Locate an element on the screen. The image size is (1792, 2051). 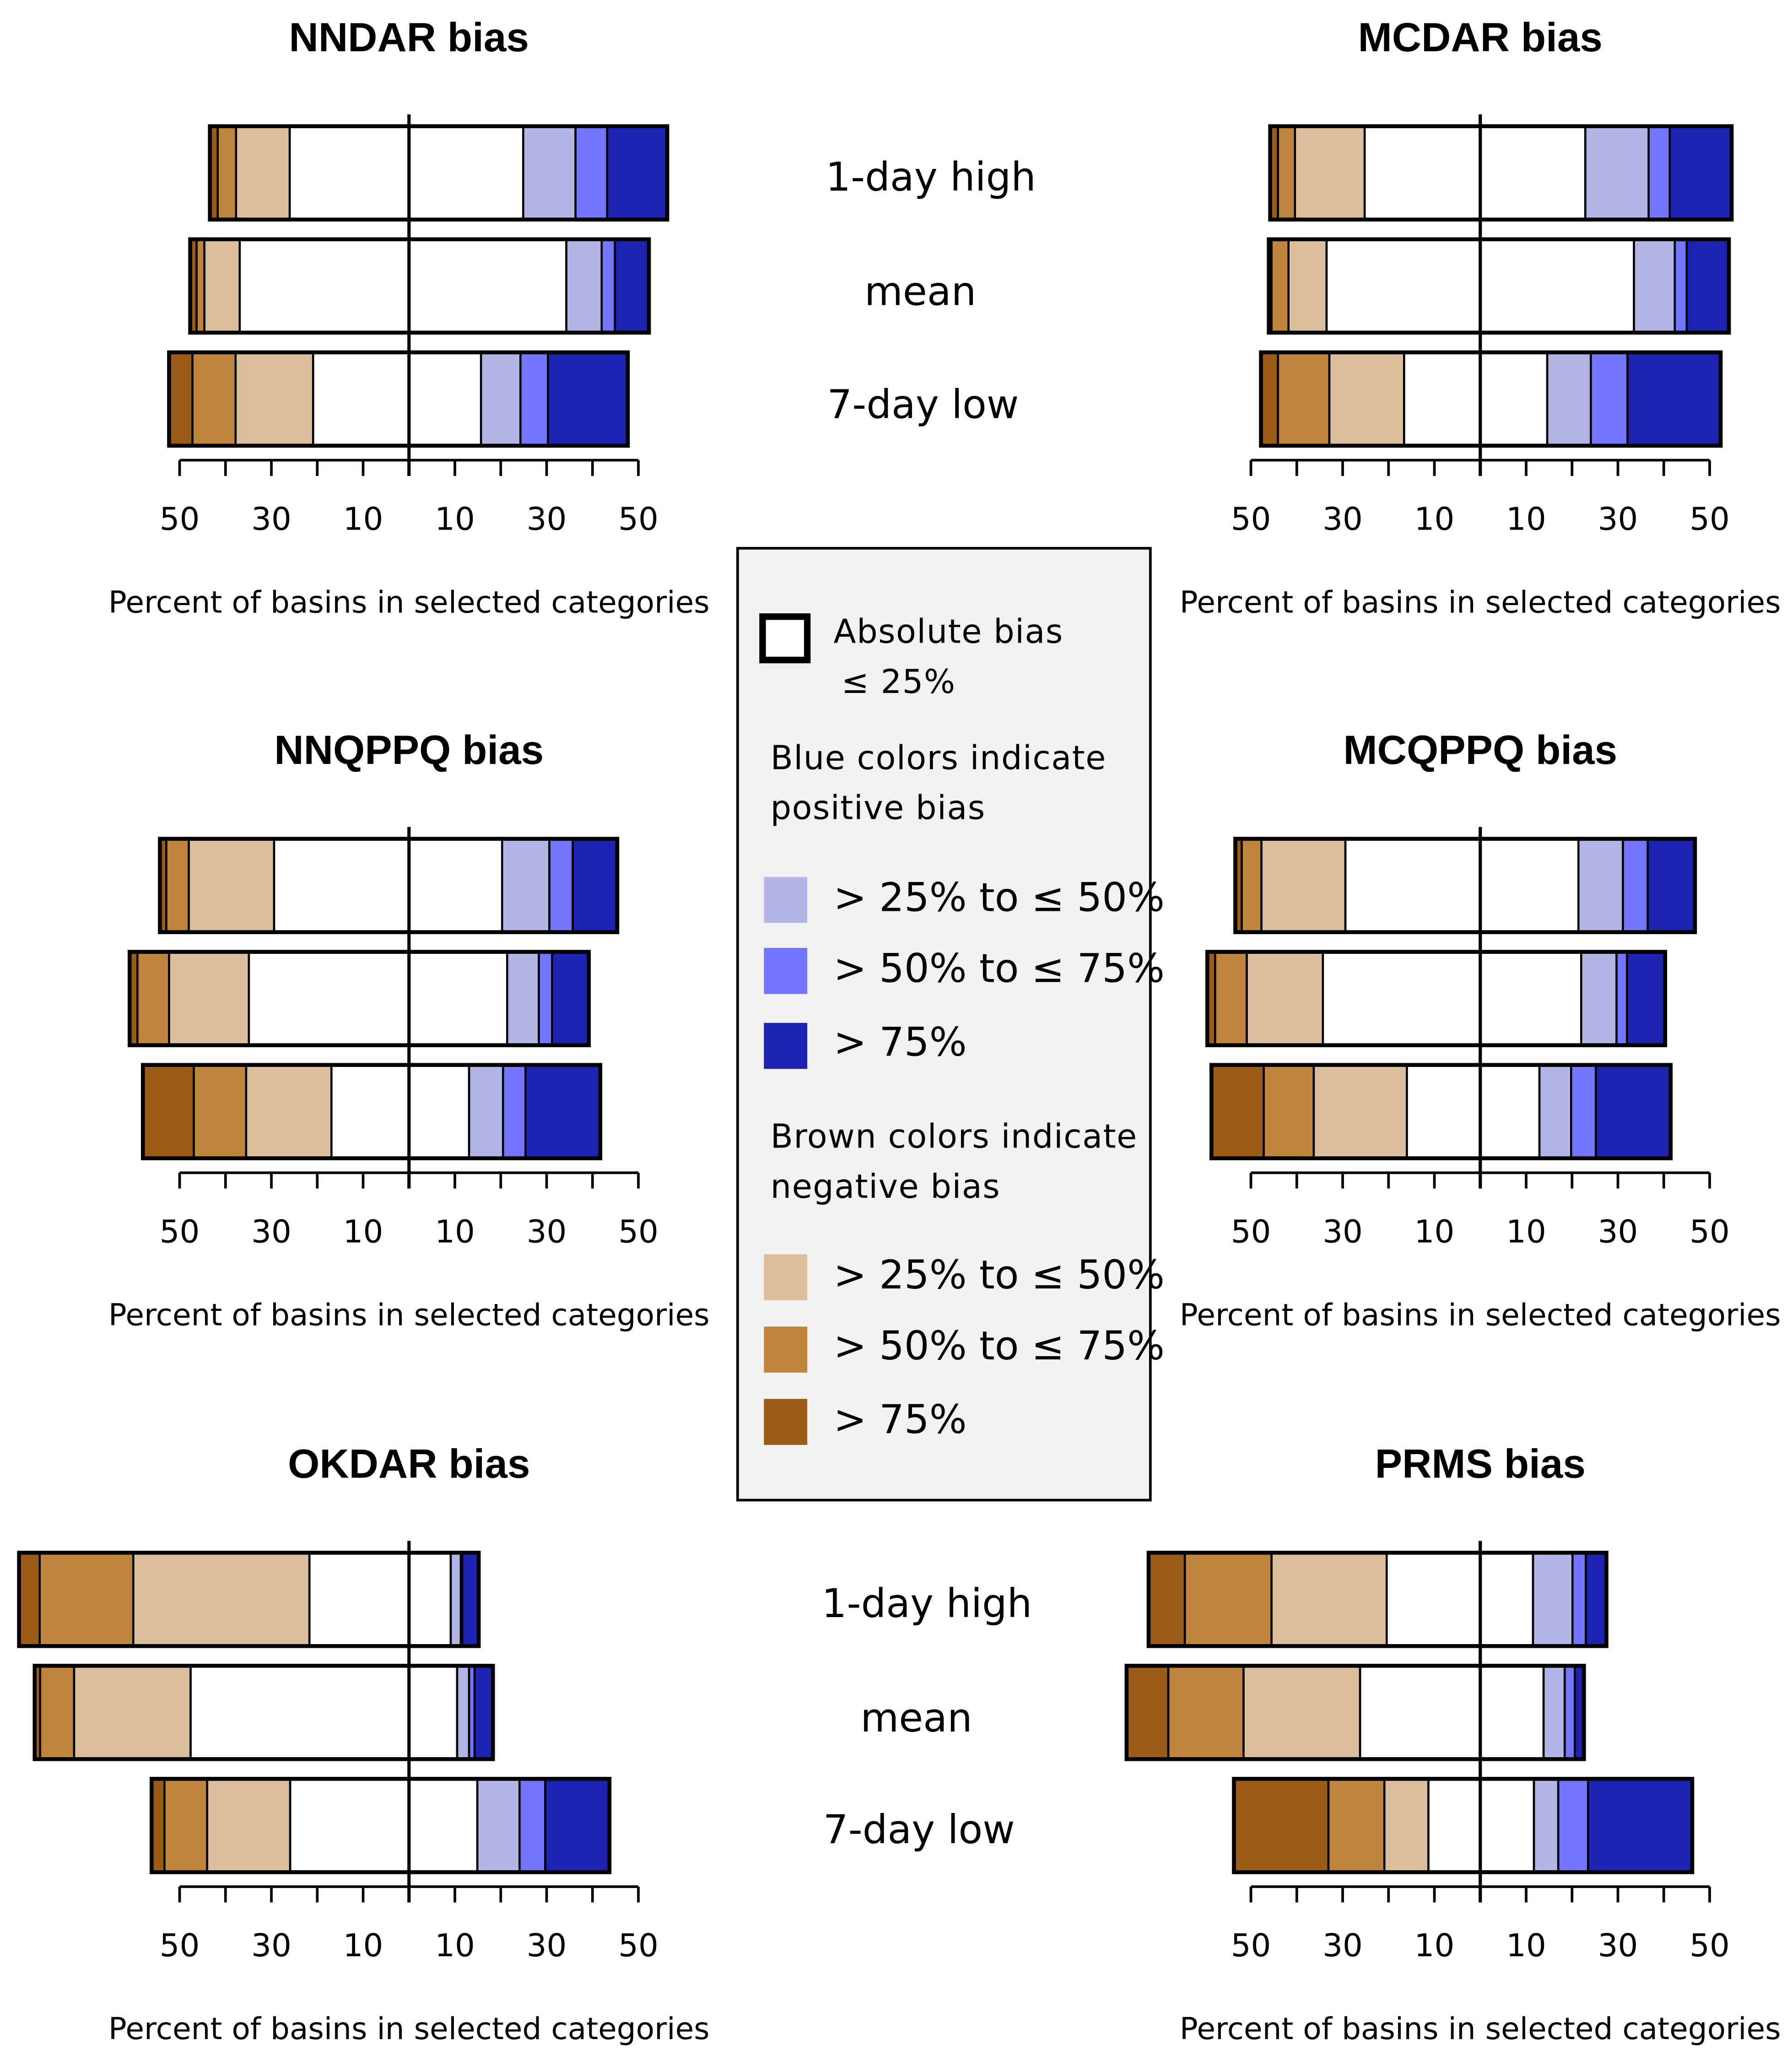
legend-swatch-pos-gt75 is located at coordinates (786, 1046).